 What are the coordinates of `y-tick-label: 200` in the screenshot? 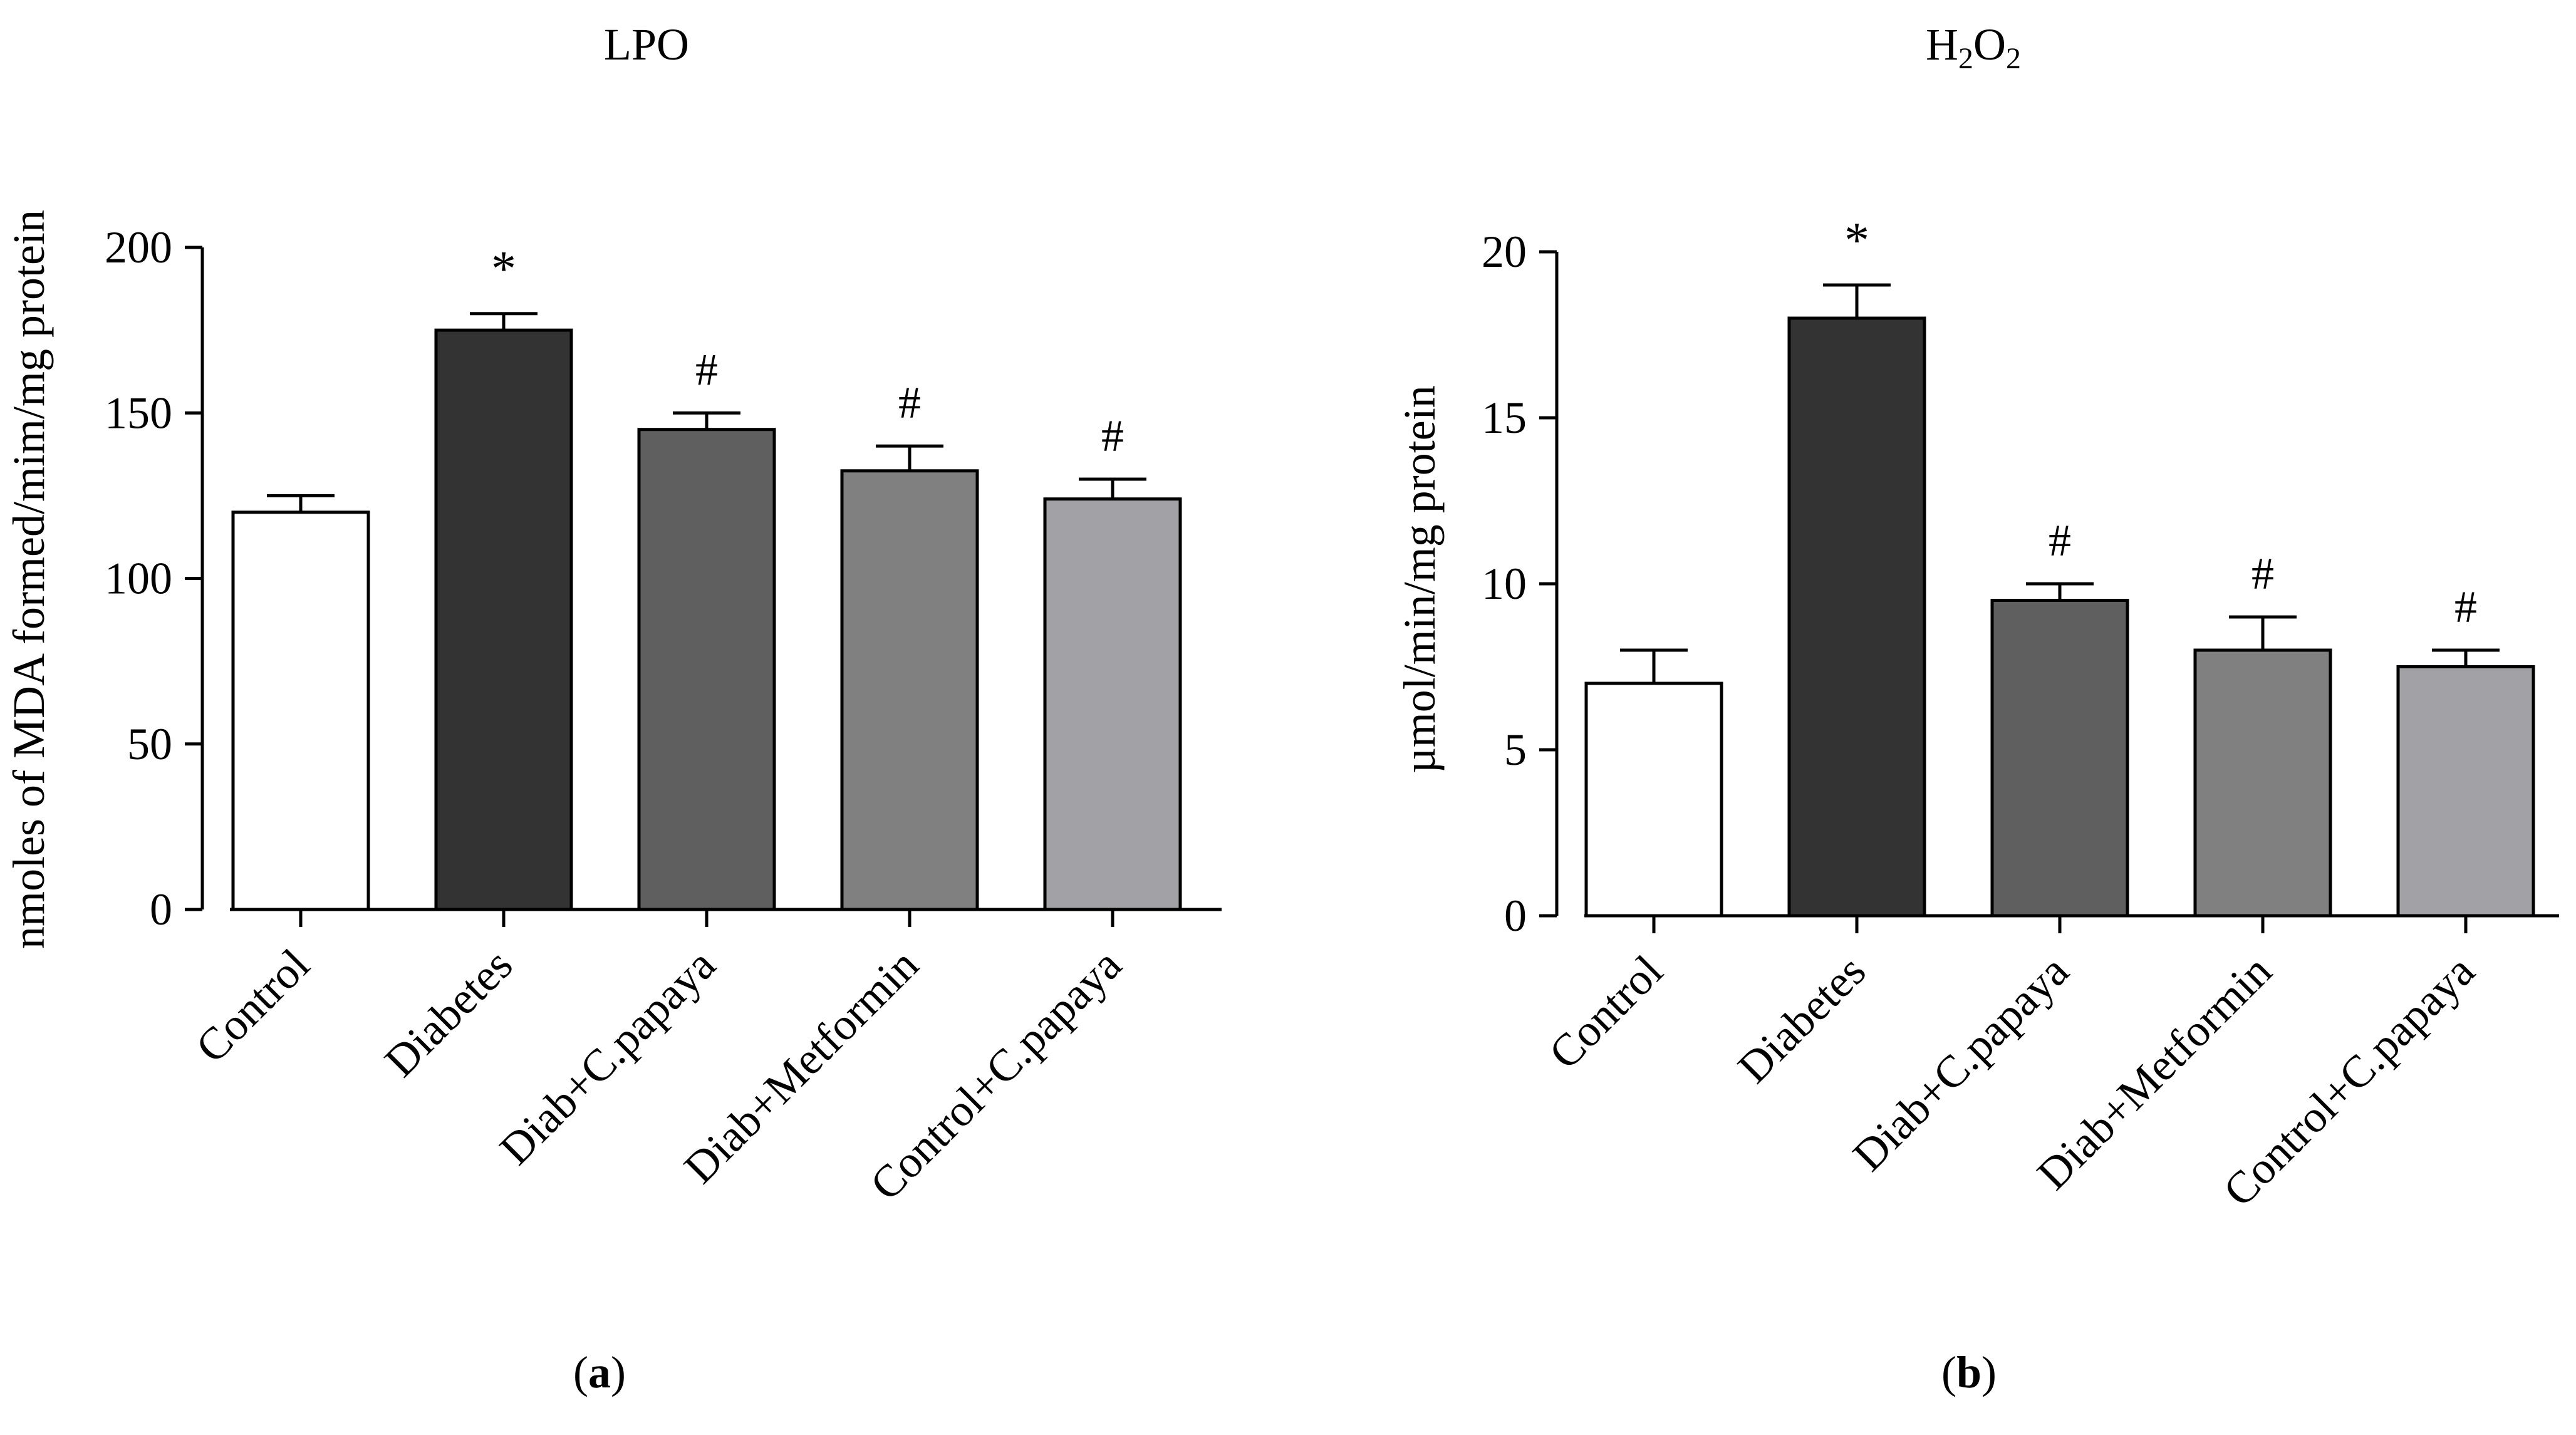 It's located at (138, 247).